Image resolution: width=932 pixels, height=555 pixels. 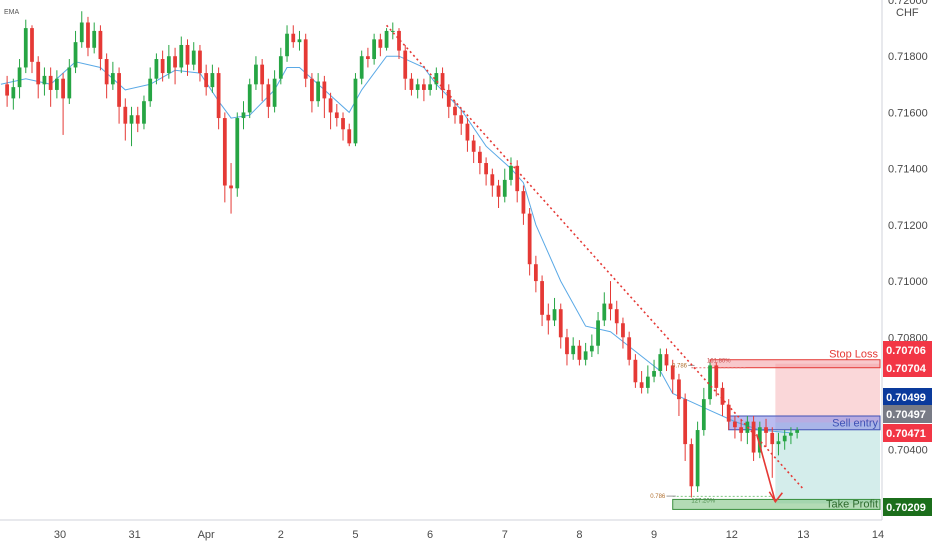 What do you see at coordinates (775, 497) in the screenshot?
I see `projection-arrowhead` at bounding box center [775, 497].